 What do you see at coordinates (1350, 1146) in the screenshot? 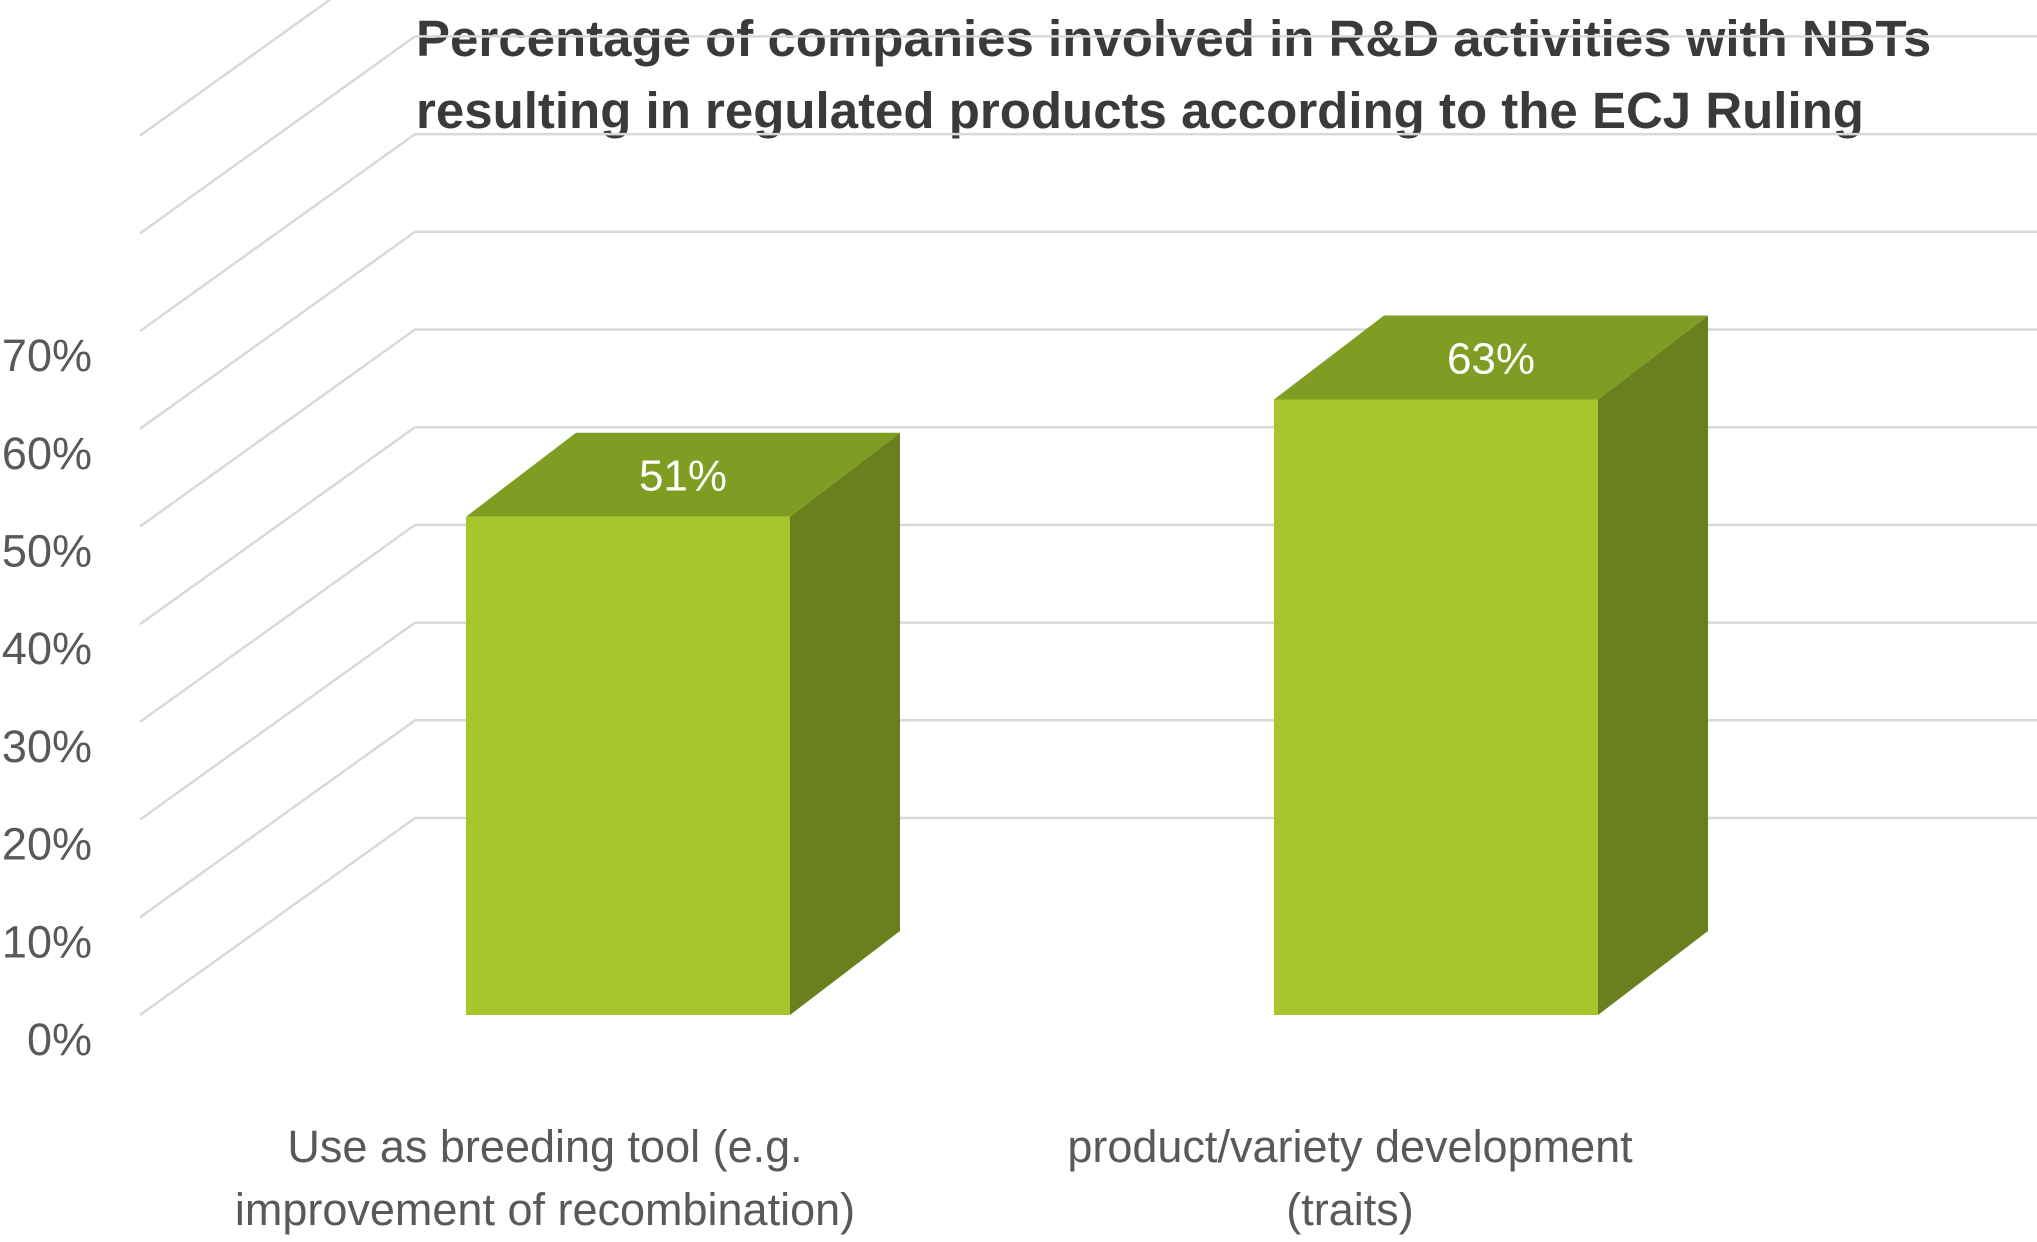
I see `category-label: product/variety development` at bounding box center [1350, 1146].